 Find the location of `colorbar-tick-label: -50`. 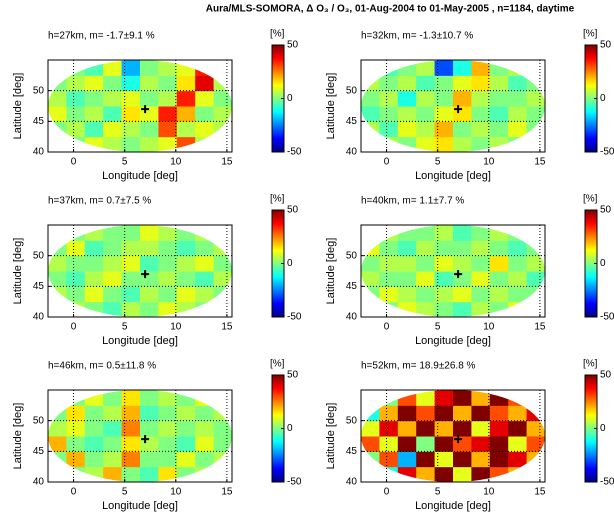

colorbar-tick-label: -50 is located at coordinates (294, 317).